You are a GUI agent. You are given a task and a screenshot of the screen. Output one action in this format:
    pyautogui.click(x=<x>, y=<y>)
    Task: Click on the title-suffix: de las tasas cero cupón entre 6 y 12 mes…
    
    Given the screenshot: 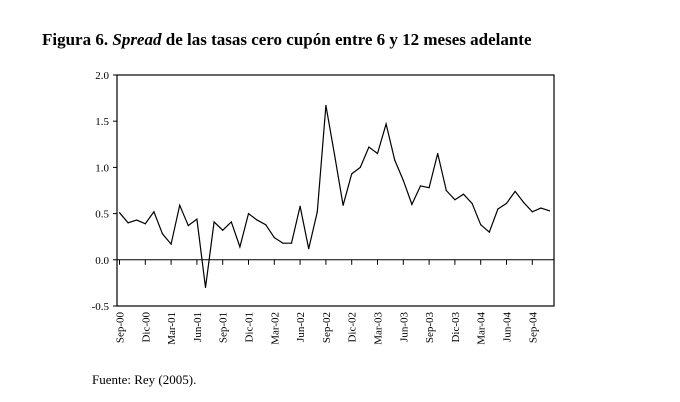 What is the action you would take?
    pyautogui.click(x=346, y=39)
    